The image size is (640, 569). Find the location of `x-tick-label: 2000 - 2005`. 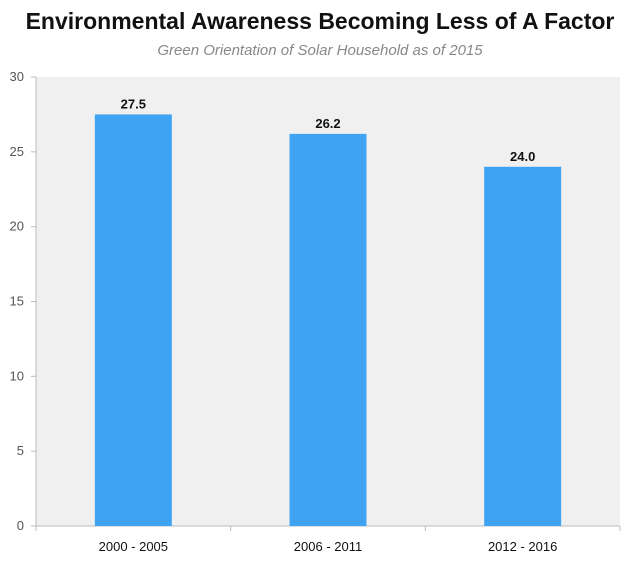

x-tick-label: 2000 - 2005 is located at coordinates (133, 546).